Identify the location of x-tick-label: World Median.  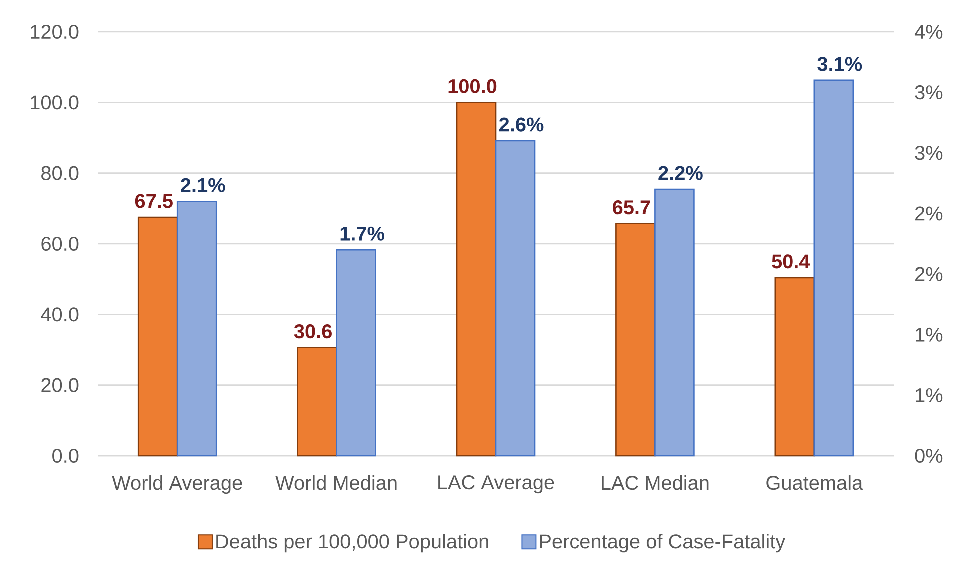
(336, 483).